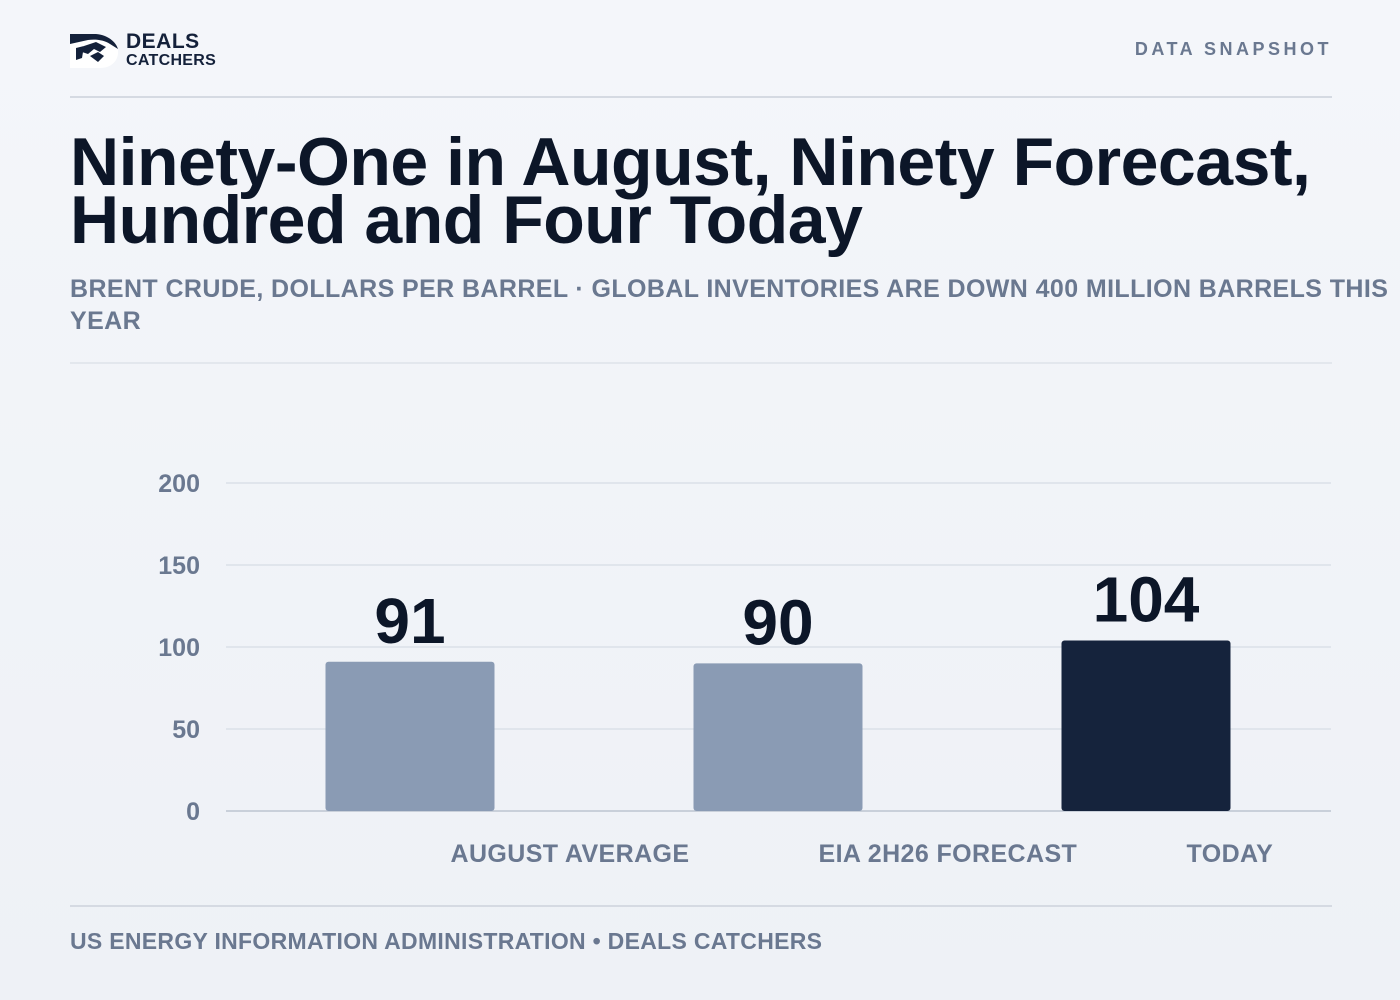 The height and width of the screenshot is (1000, 1400). I want to click on x-category-label: TODAY, so click(1230, 854).